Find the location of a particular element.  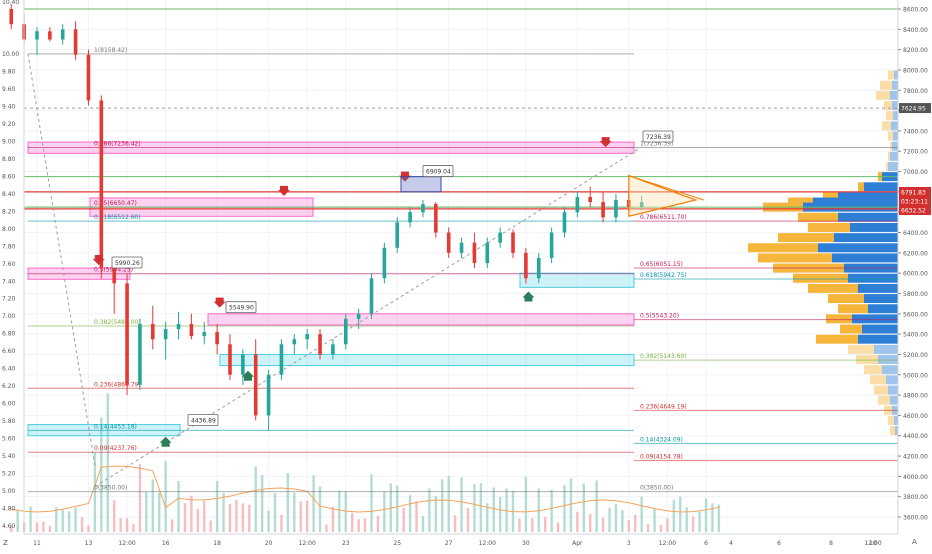

left-tick-label: 6.00 is located at coordinates (9, 404).